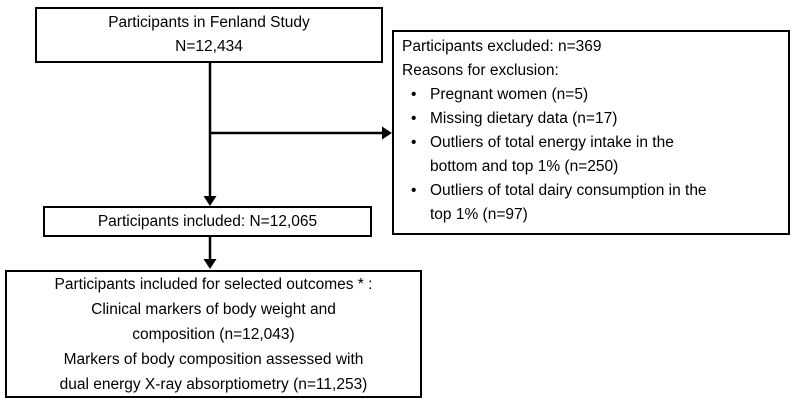 The height and width of the screenshot is (408, 800). I want to click on included-box: Participants included: N=12,065, so click(207, 221).